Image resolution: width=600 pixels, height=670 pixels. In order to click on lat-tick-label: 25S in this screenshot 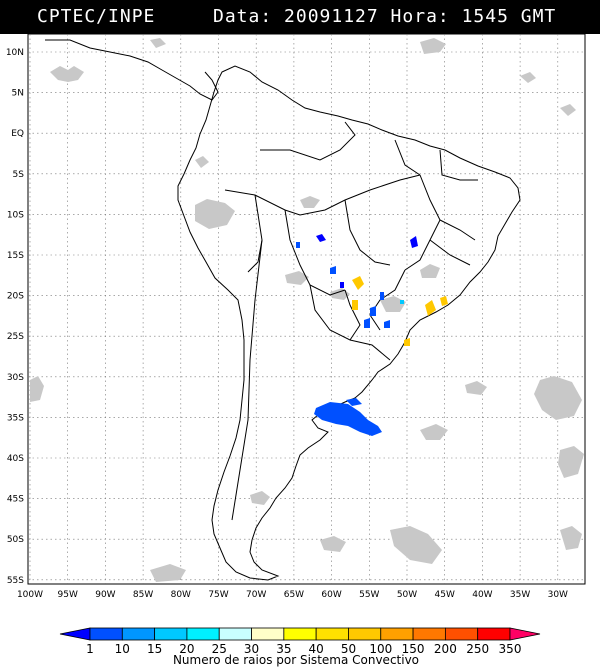, I will do `click(15, 337)`.